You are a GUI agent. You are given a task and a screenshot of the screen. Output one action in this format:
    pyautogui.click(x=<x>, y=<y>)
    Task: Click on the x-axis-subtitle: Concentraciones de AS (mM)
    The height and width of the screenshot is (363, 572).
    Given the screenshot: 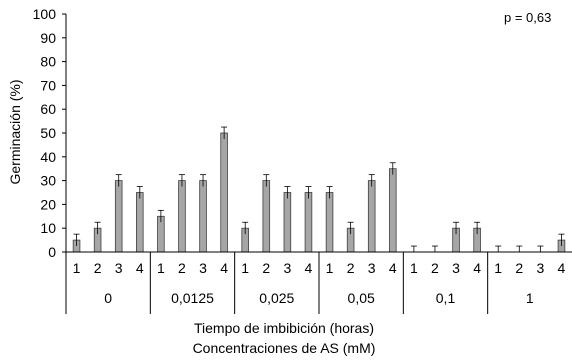 What is the action you would take?
    pyautogui.click(x=284, y=348)
    